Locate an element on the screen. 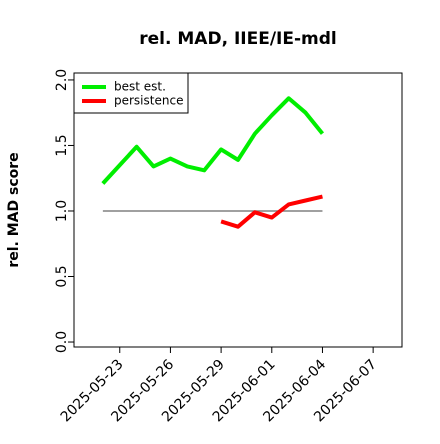  y-tick-label: 1.0 is located at coordinates (62, 211).